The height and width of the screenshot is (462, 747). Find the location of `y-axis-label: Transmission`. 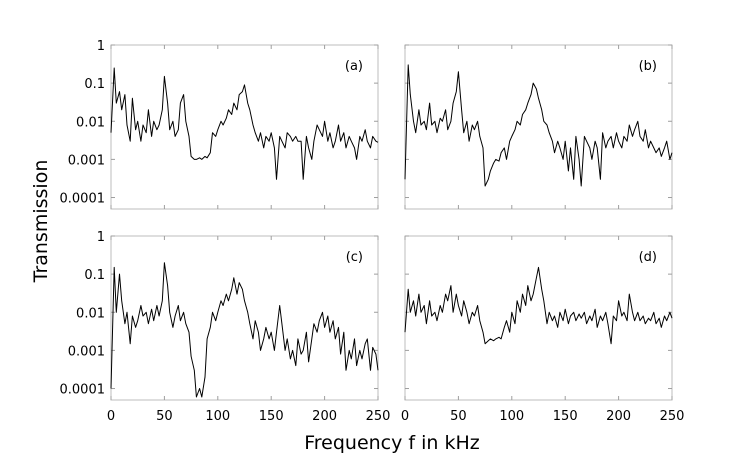

y-axis-label: Transmission is located at coordinates (41, 222).